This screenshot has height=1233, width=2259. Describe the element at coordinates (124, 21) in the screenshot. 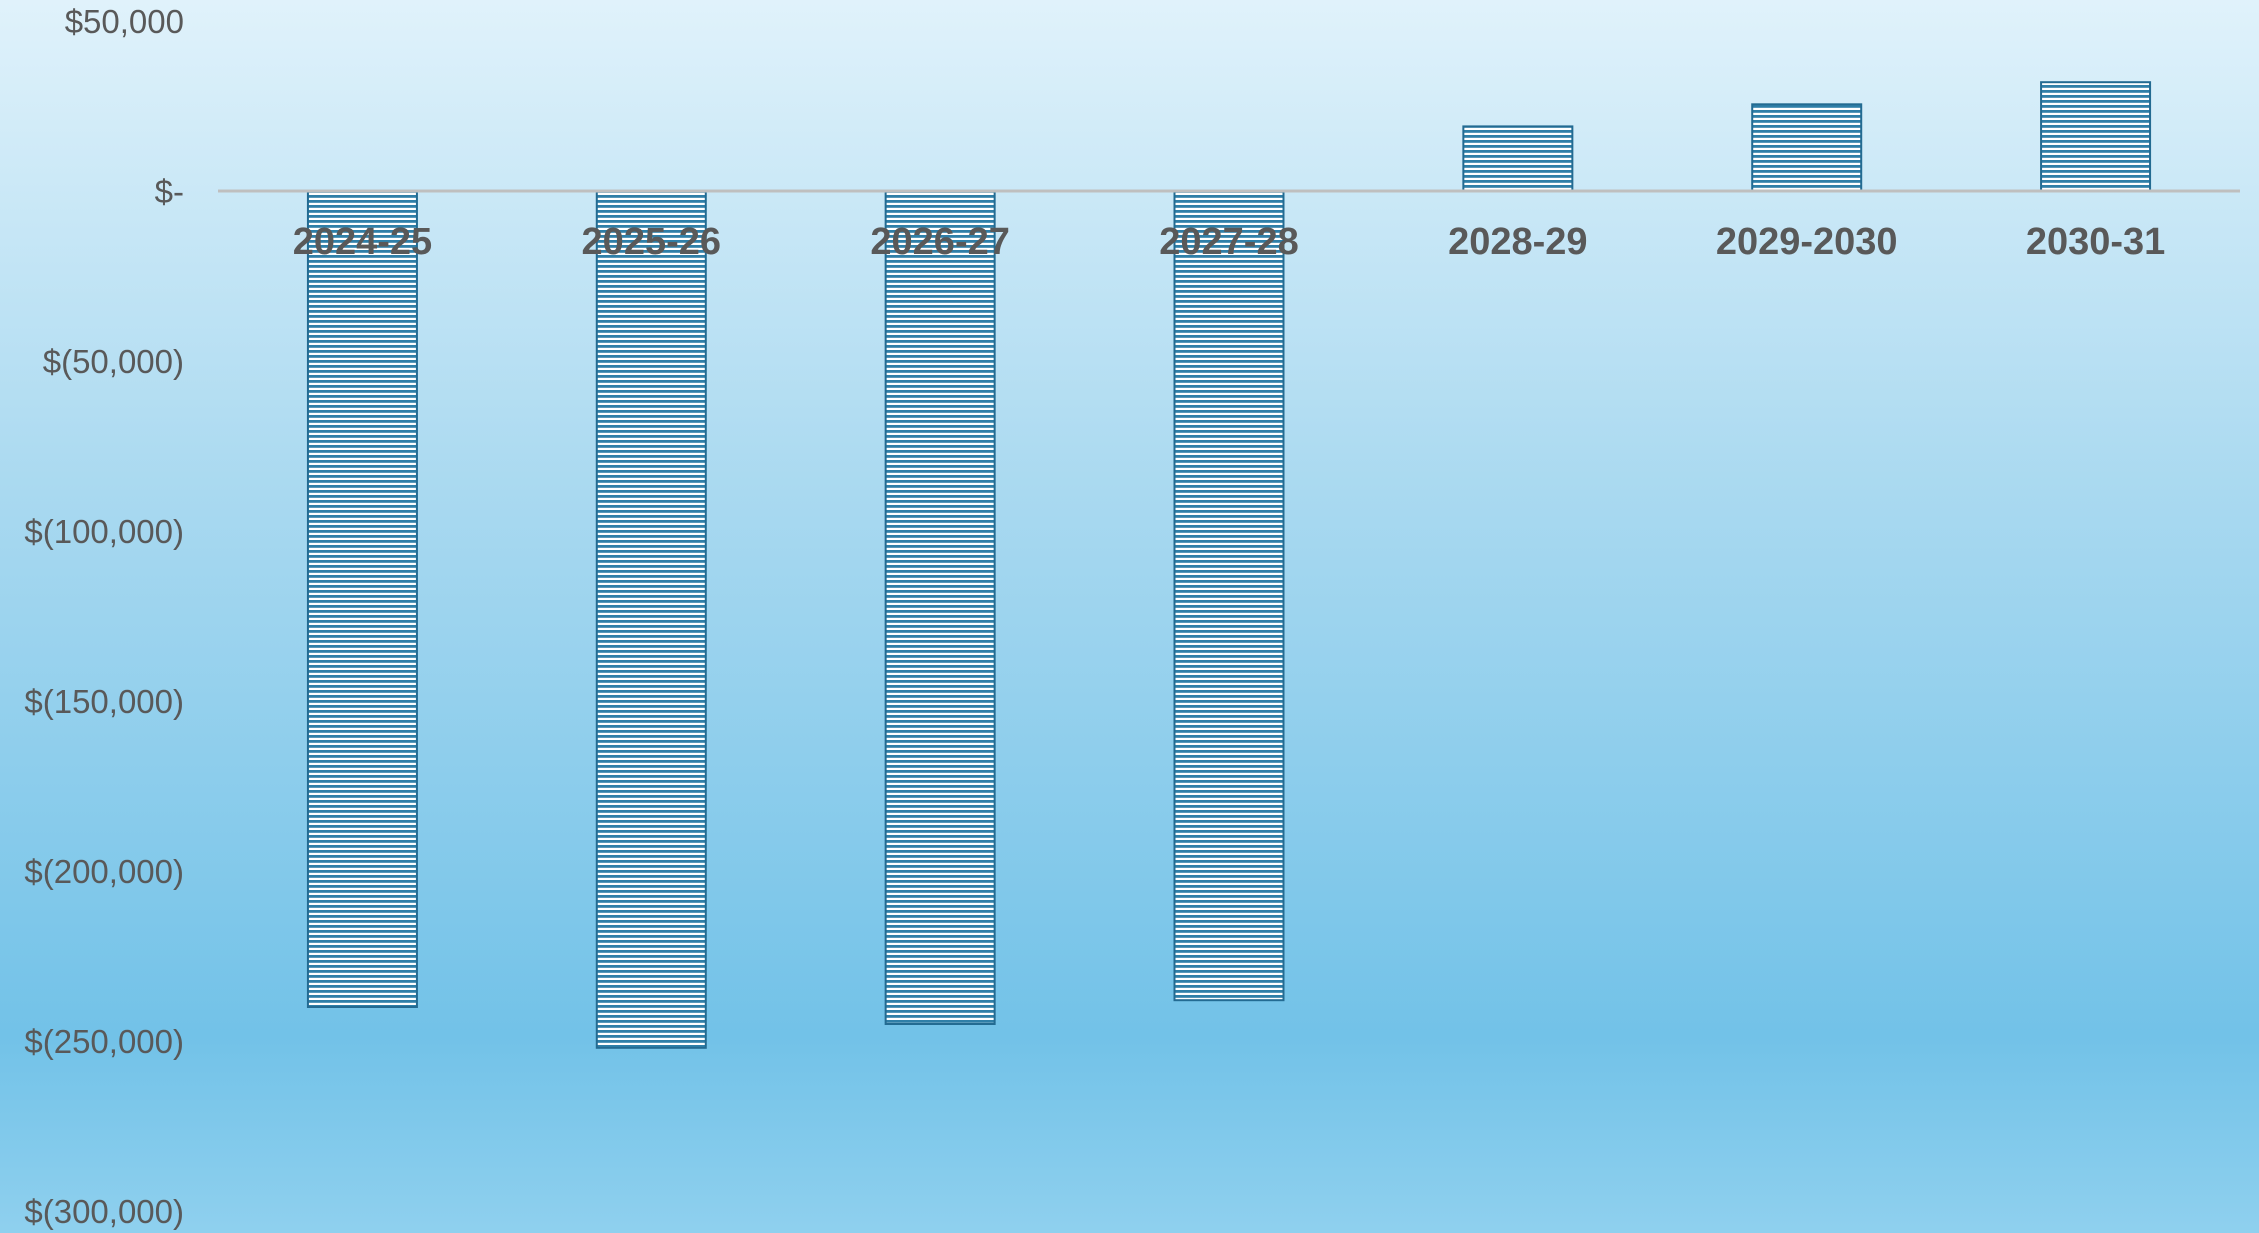

I see `y-tick-label: $50,000` at that location.